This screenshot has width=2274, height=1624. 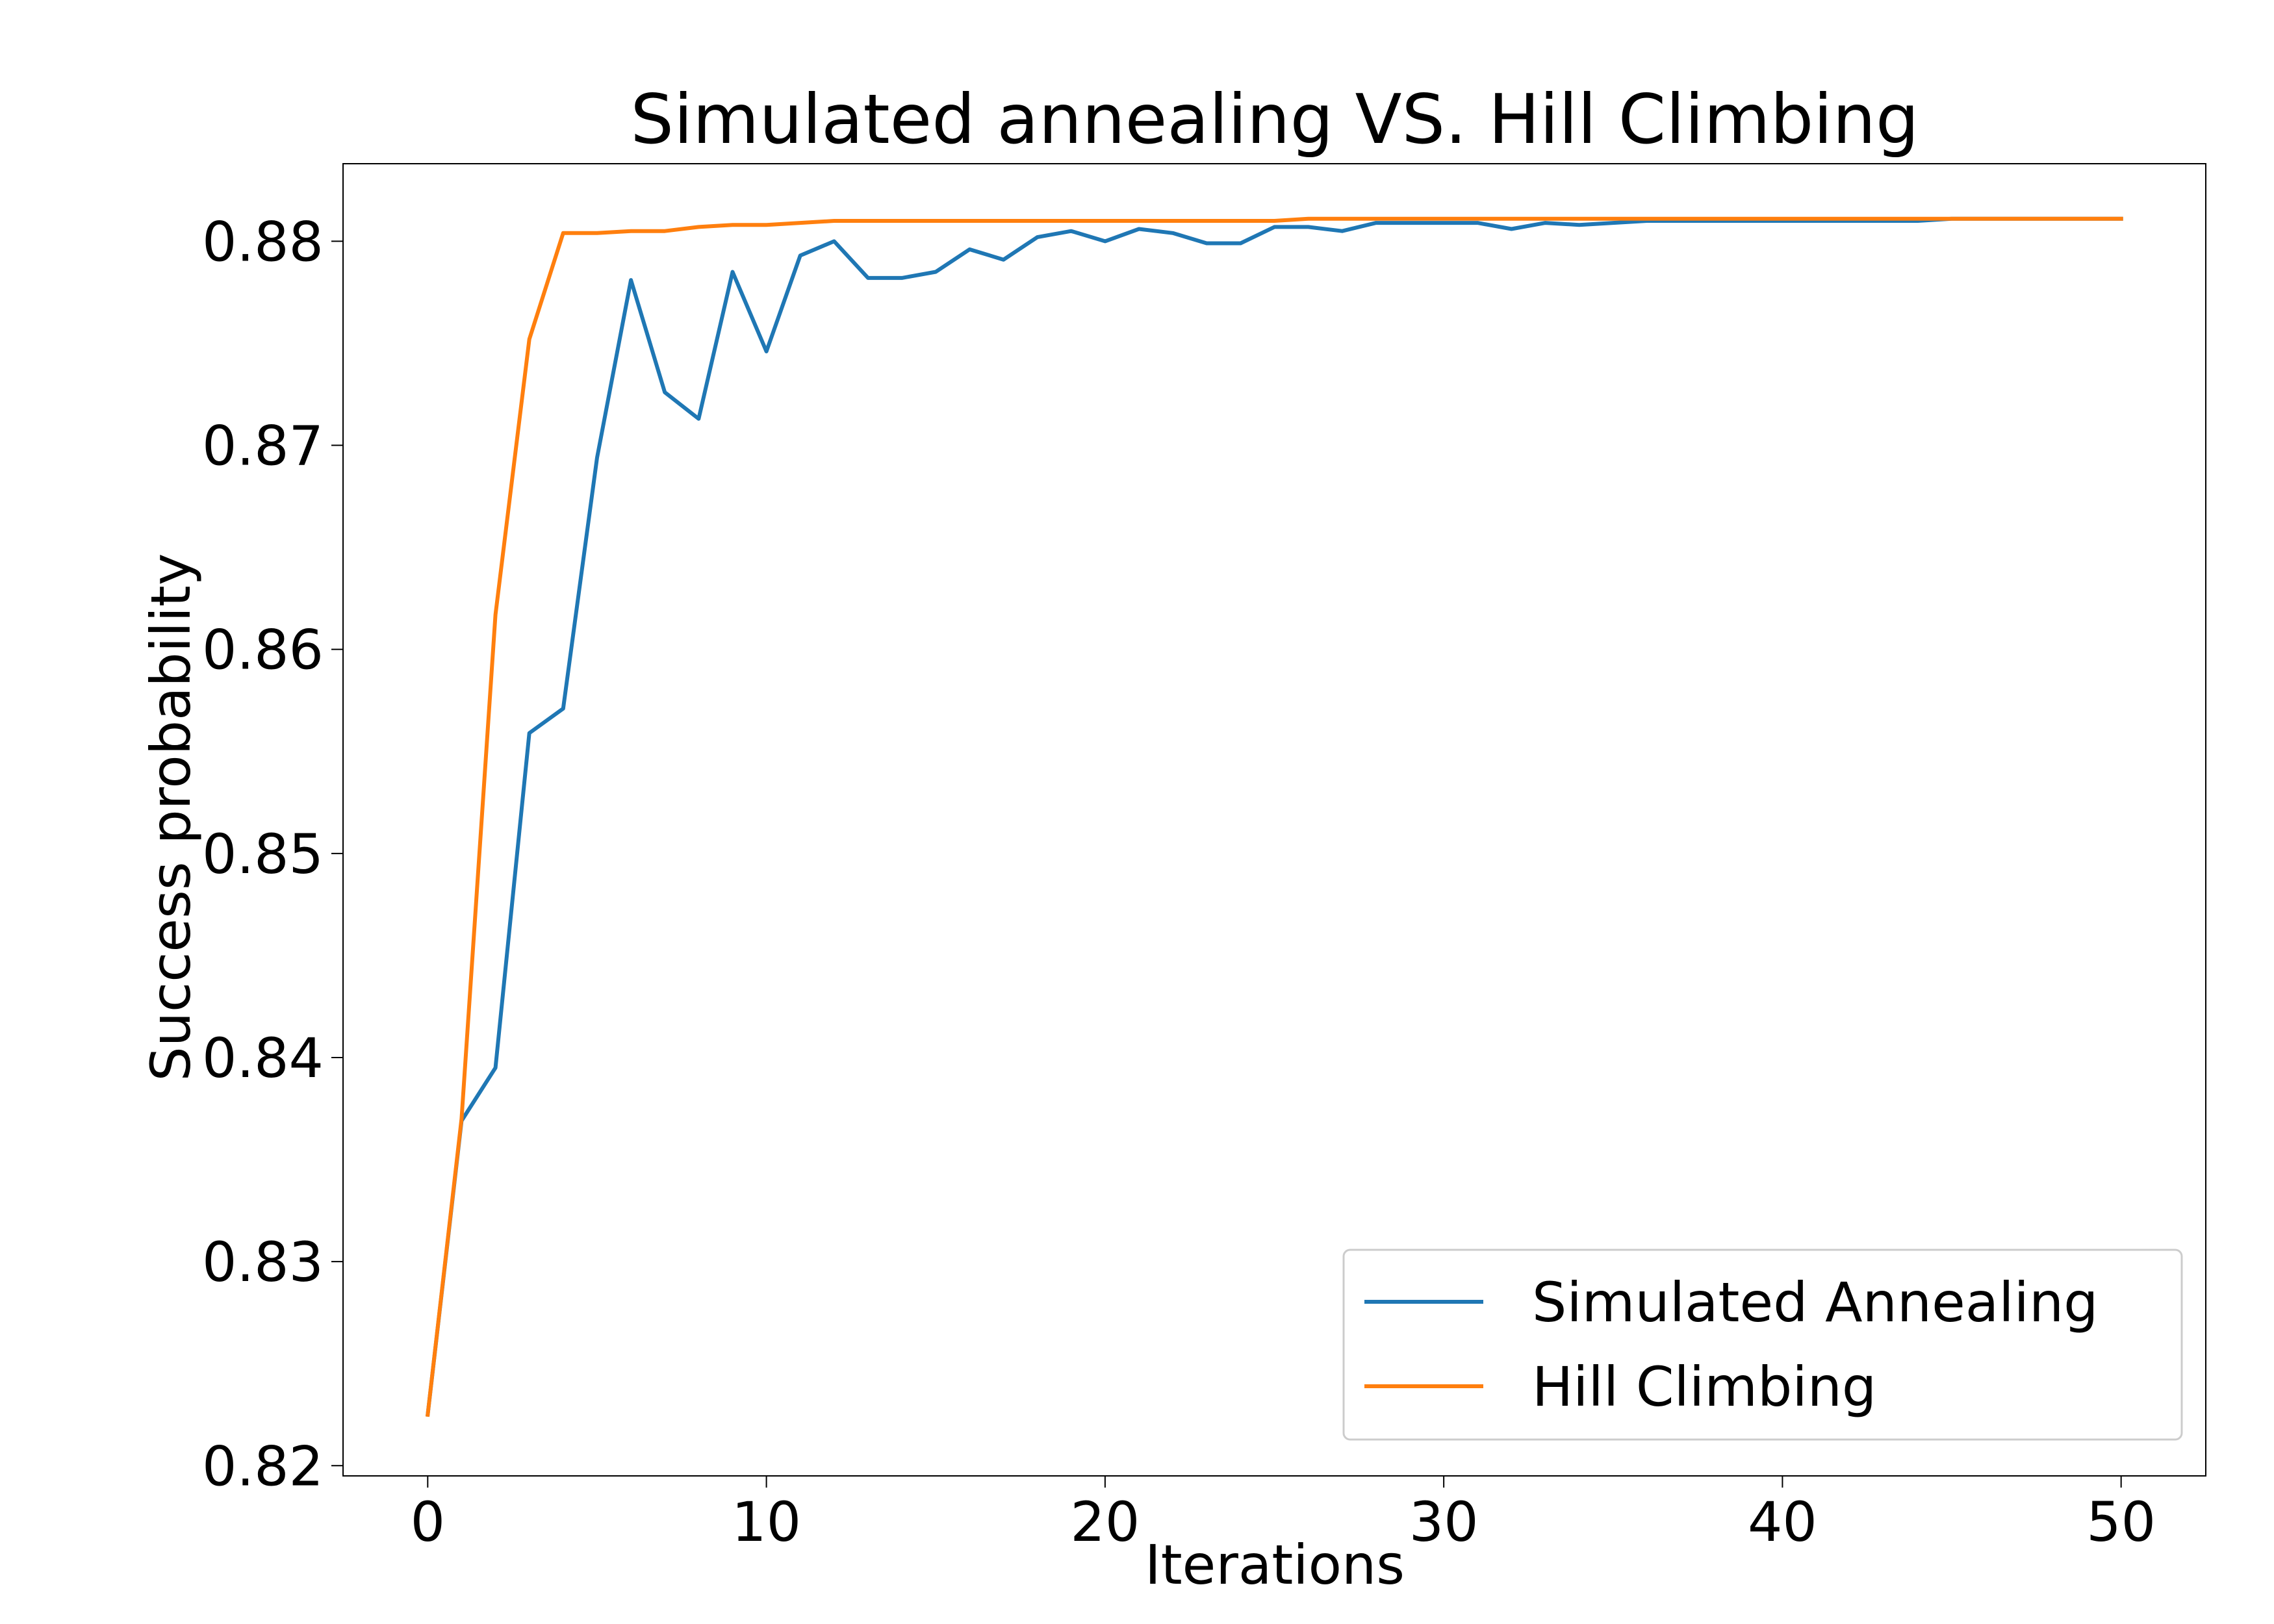 I want to click on legend-label-simulated-annealing: Simulated Annealing, so click(x=1815, y=1302).